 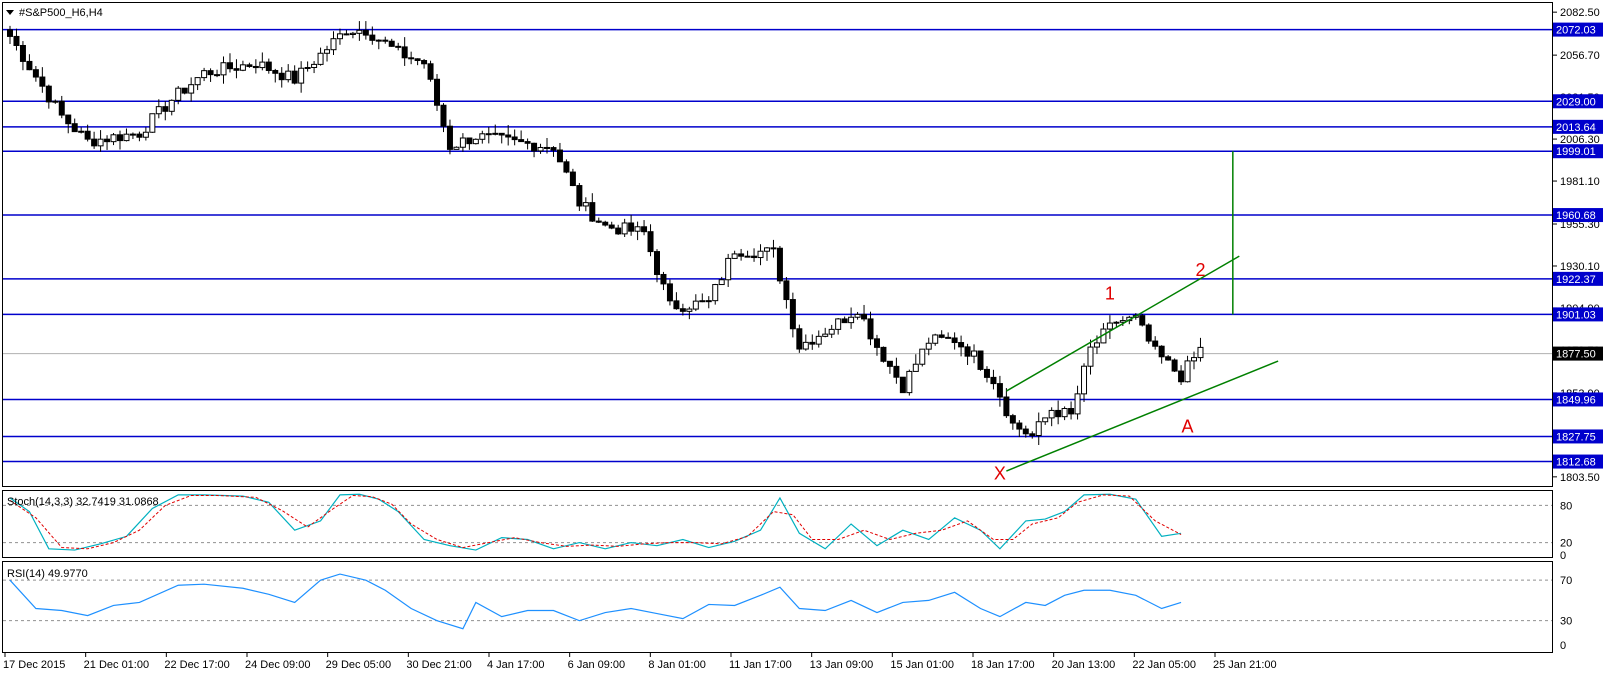 What do you see at coordinates (595, 522) in the screenshot?
I see `stoch-main-line` at bounding box center [595, 522].